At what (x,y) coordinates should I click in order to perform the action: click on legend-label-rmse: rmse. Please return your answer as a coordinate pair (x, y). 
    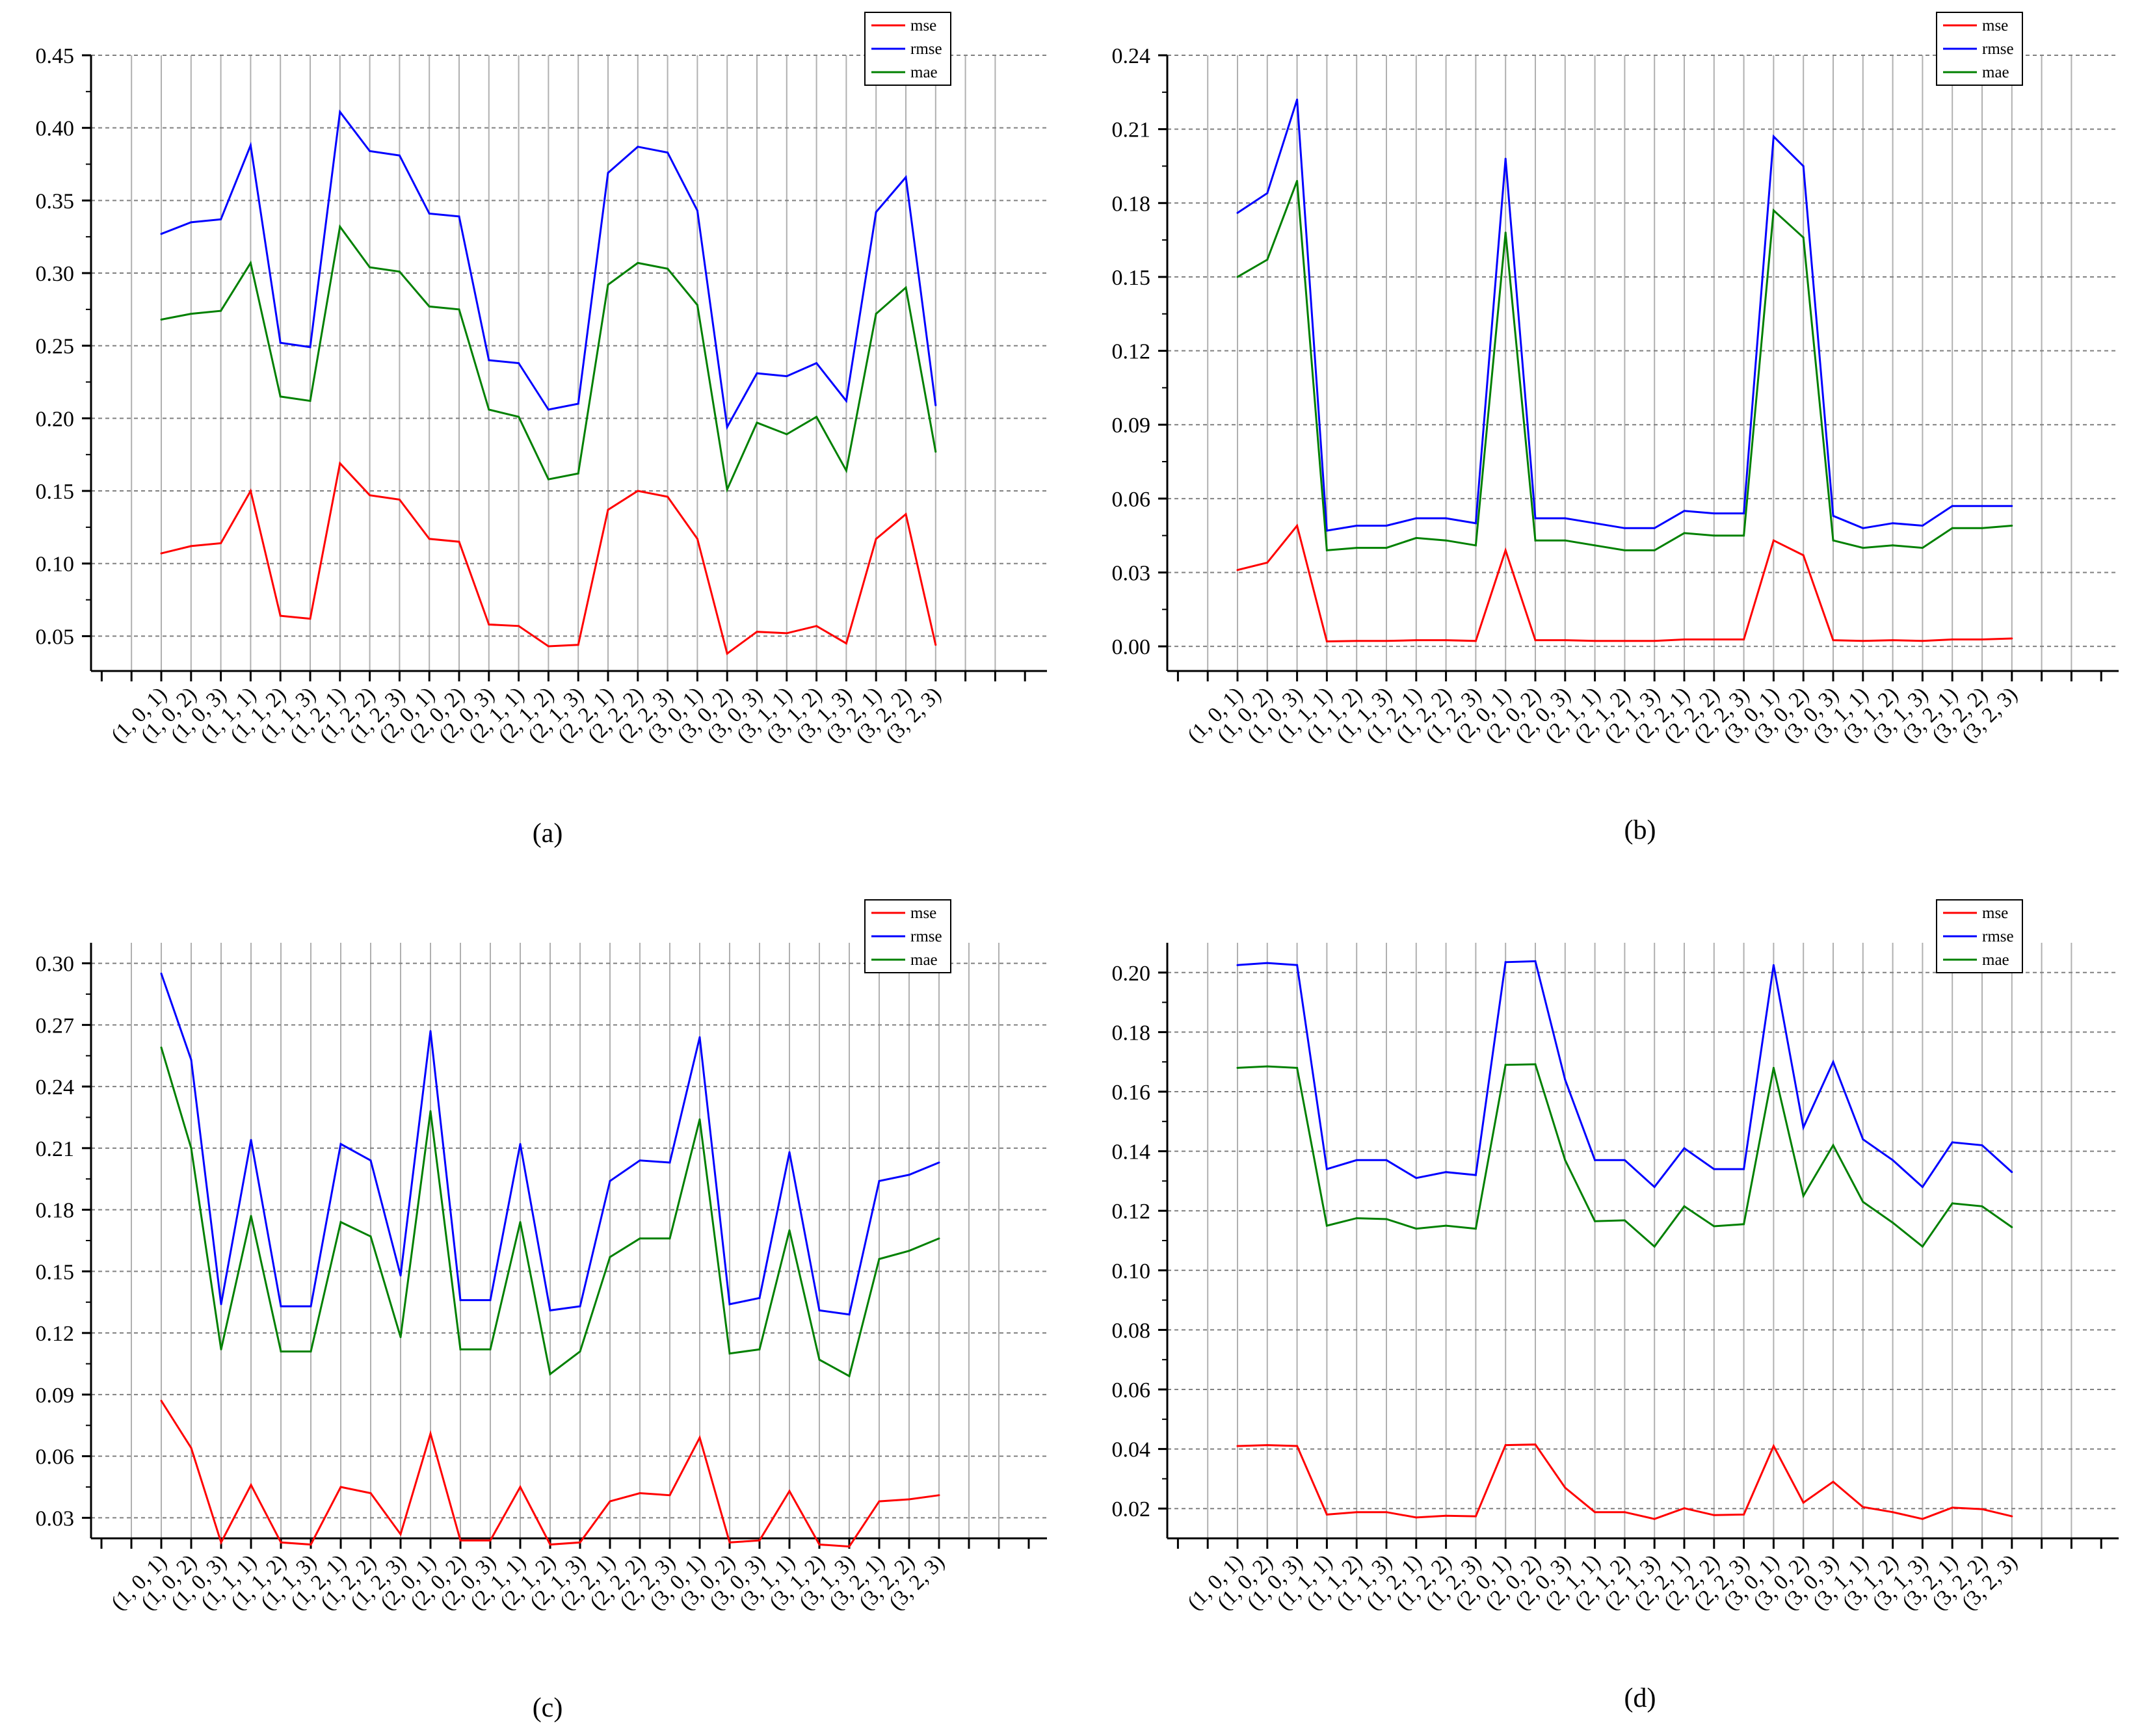
    Looking at the image, I should click on (926, 49).